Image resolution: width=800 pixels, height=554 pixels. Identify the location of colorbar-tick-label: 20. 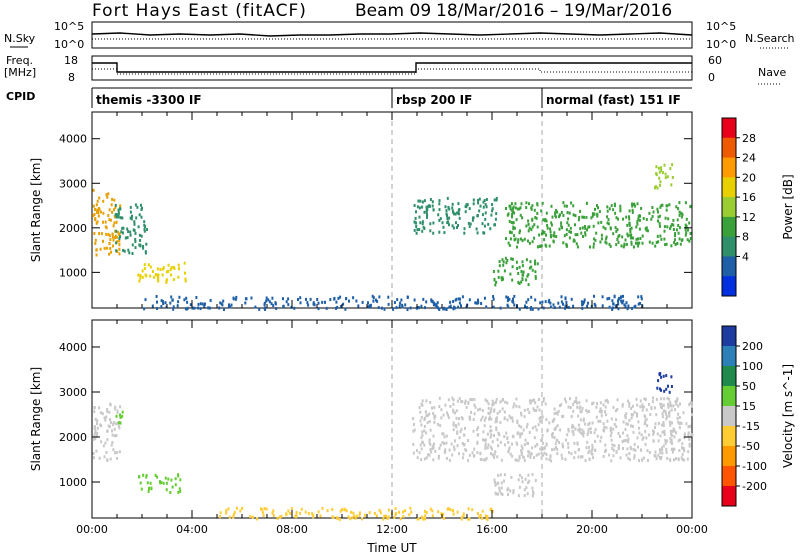
(749, 177).